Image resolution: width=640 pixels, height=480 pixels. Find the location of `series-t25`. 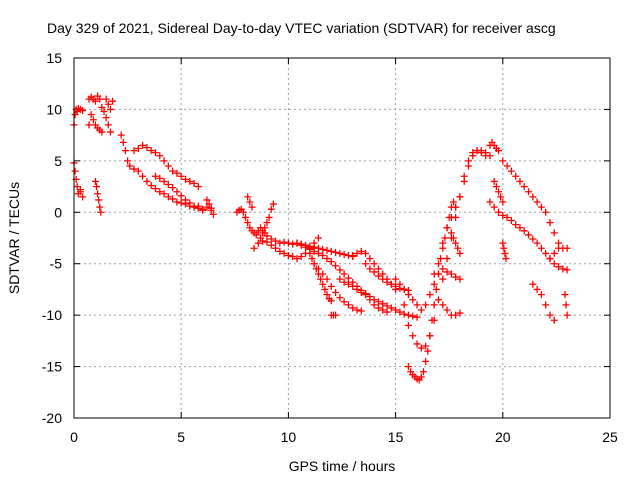

series-t25 is located at coordinates (432, 291).